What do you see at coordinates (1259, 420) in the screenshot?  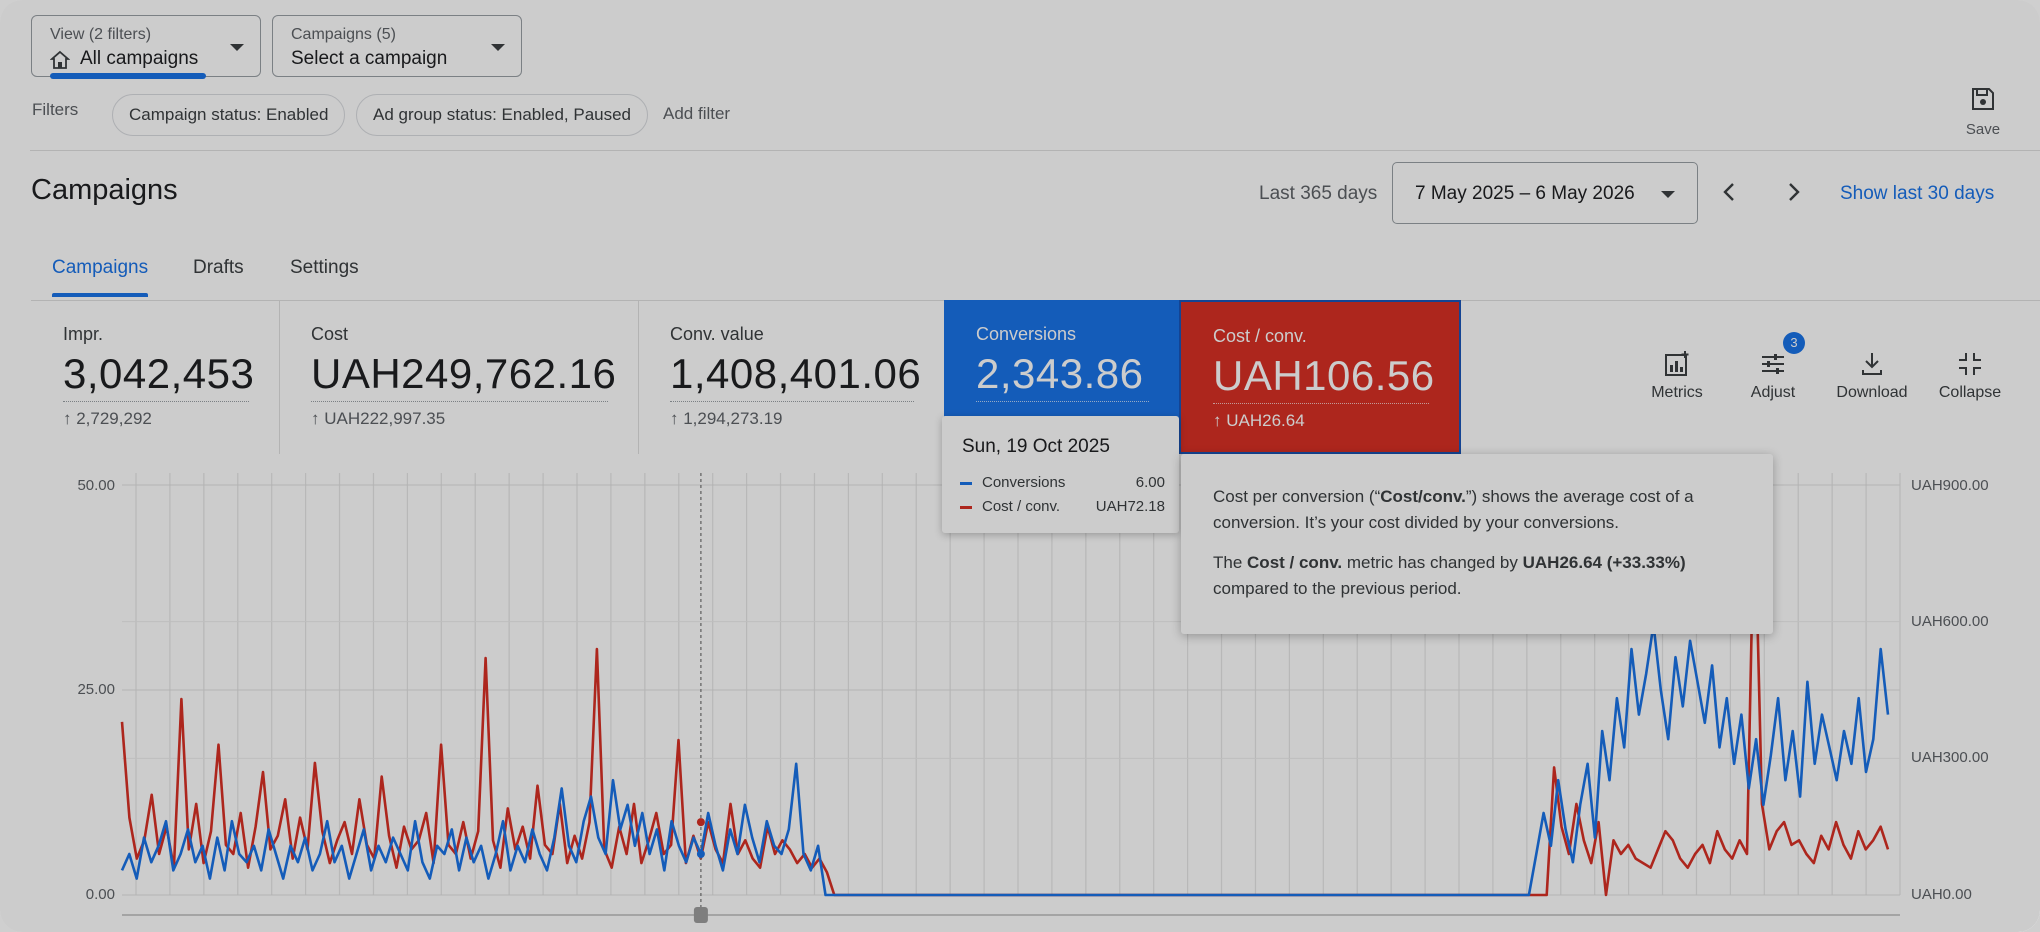 I see `metric-change: ↑ UAH26.64` at bounding box center [1259, 420].